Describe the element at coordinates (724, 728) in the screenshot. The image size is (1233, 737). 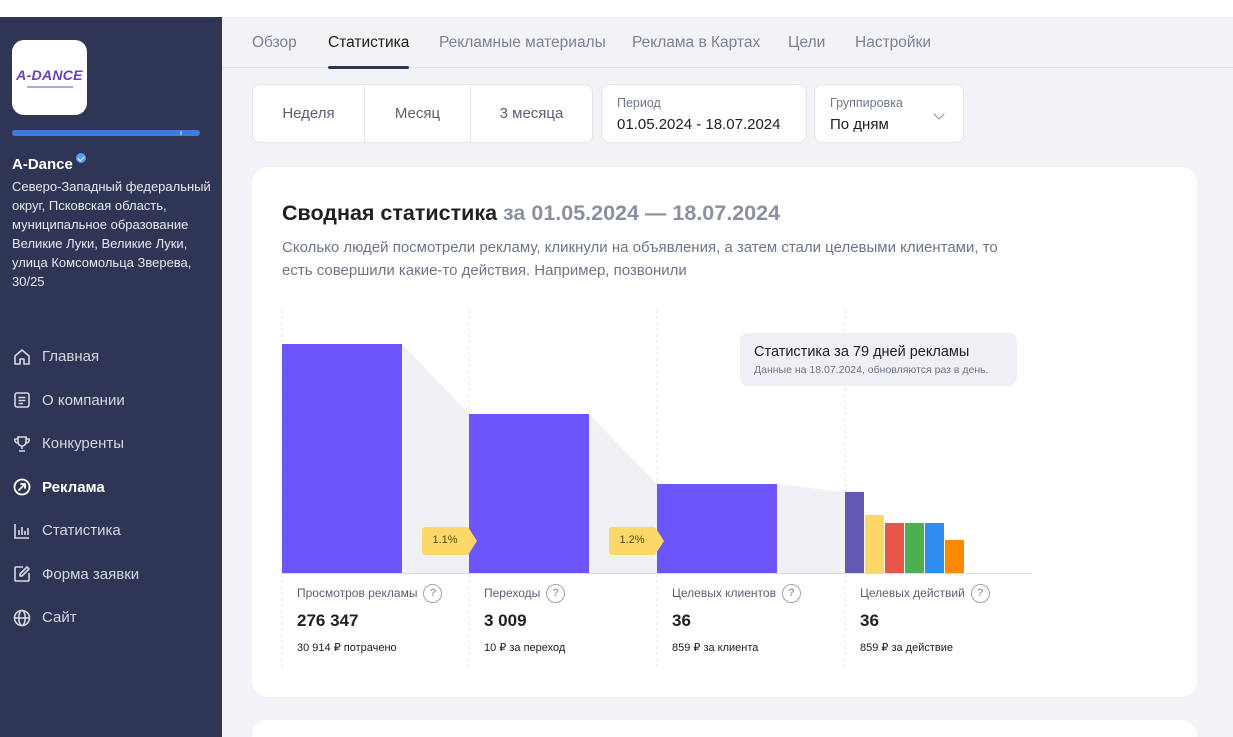
I see `next-card` at that location.